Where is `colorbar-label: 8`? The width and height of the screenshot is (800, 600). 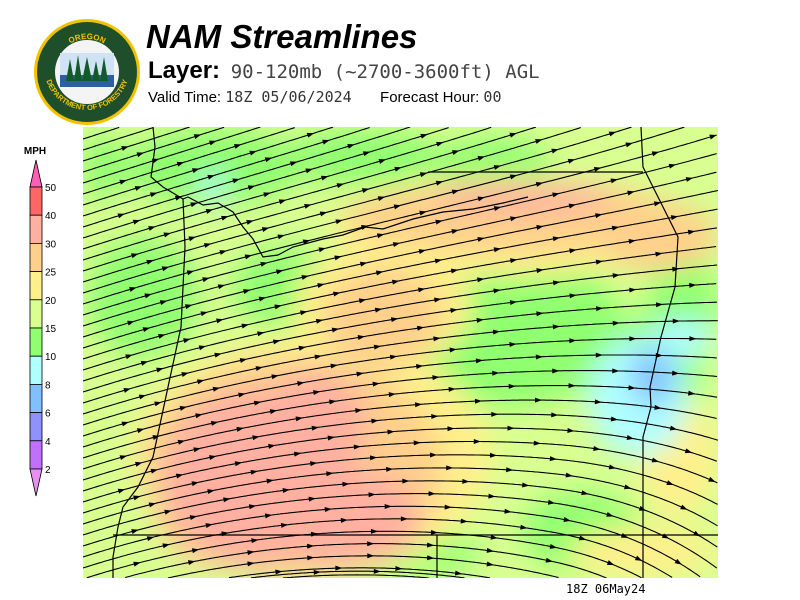
colorbar-label: 8 is located at coordinates (48, 385).